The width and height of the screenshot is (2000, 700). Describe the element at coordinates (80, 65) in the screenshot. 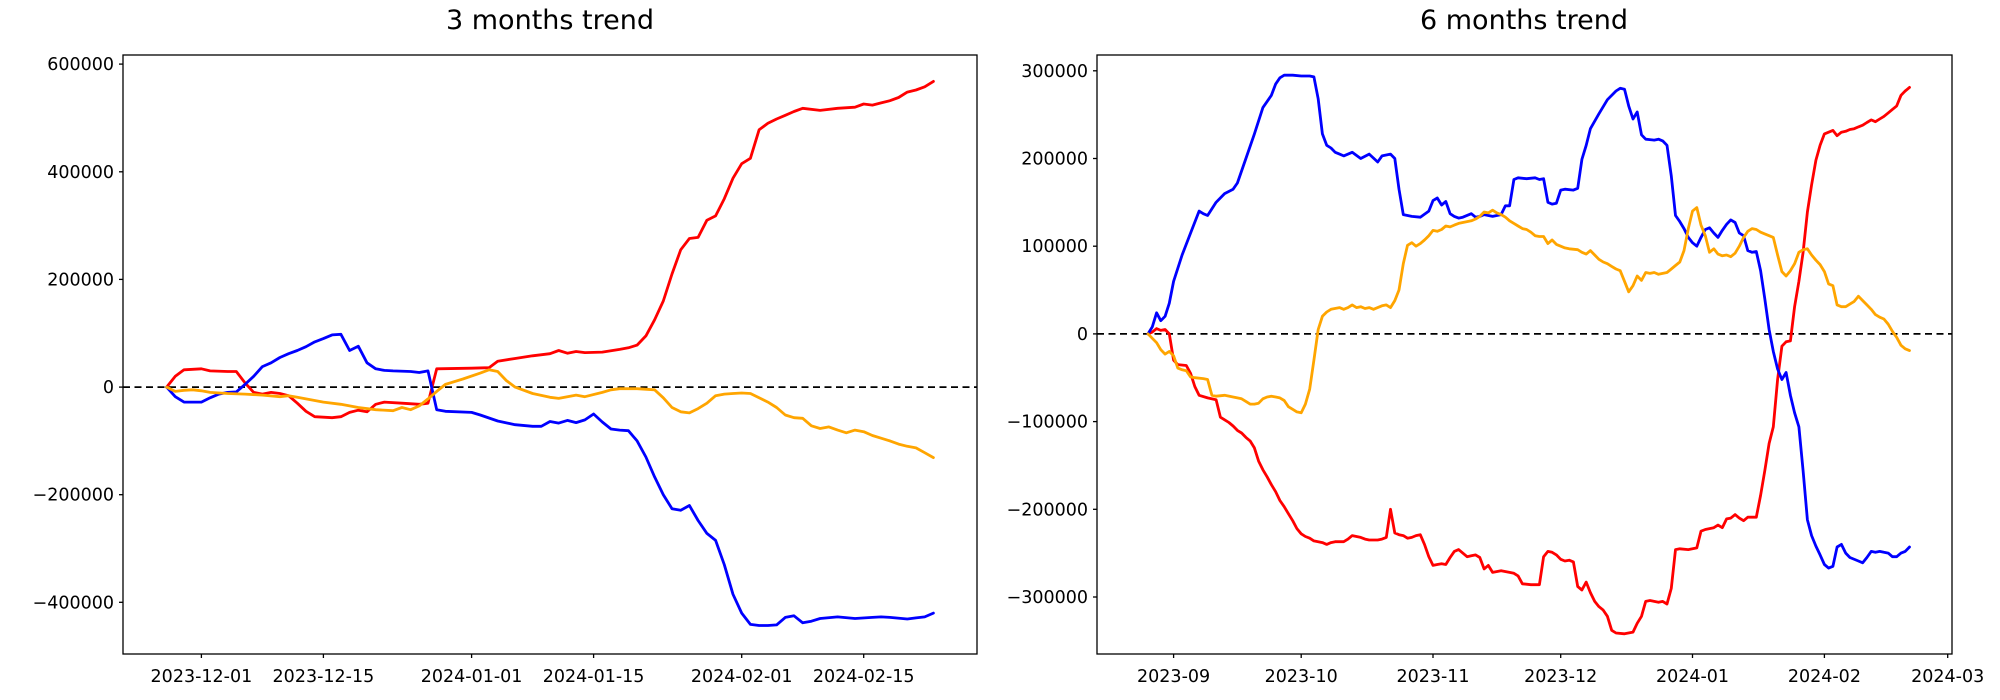

I see `y-tick-label: 600000` at that location.